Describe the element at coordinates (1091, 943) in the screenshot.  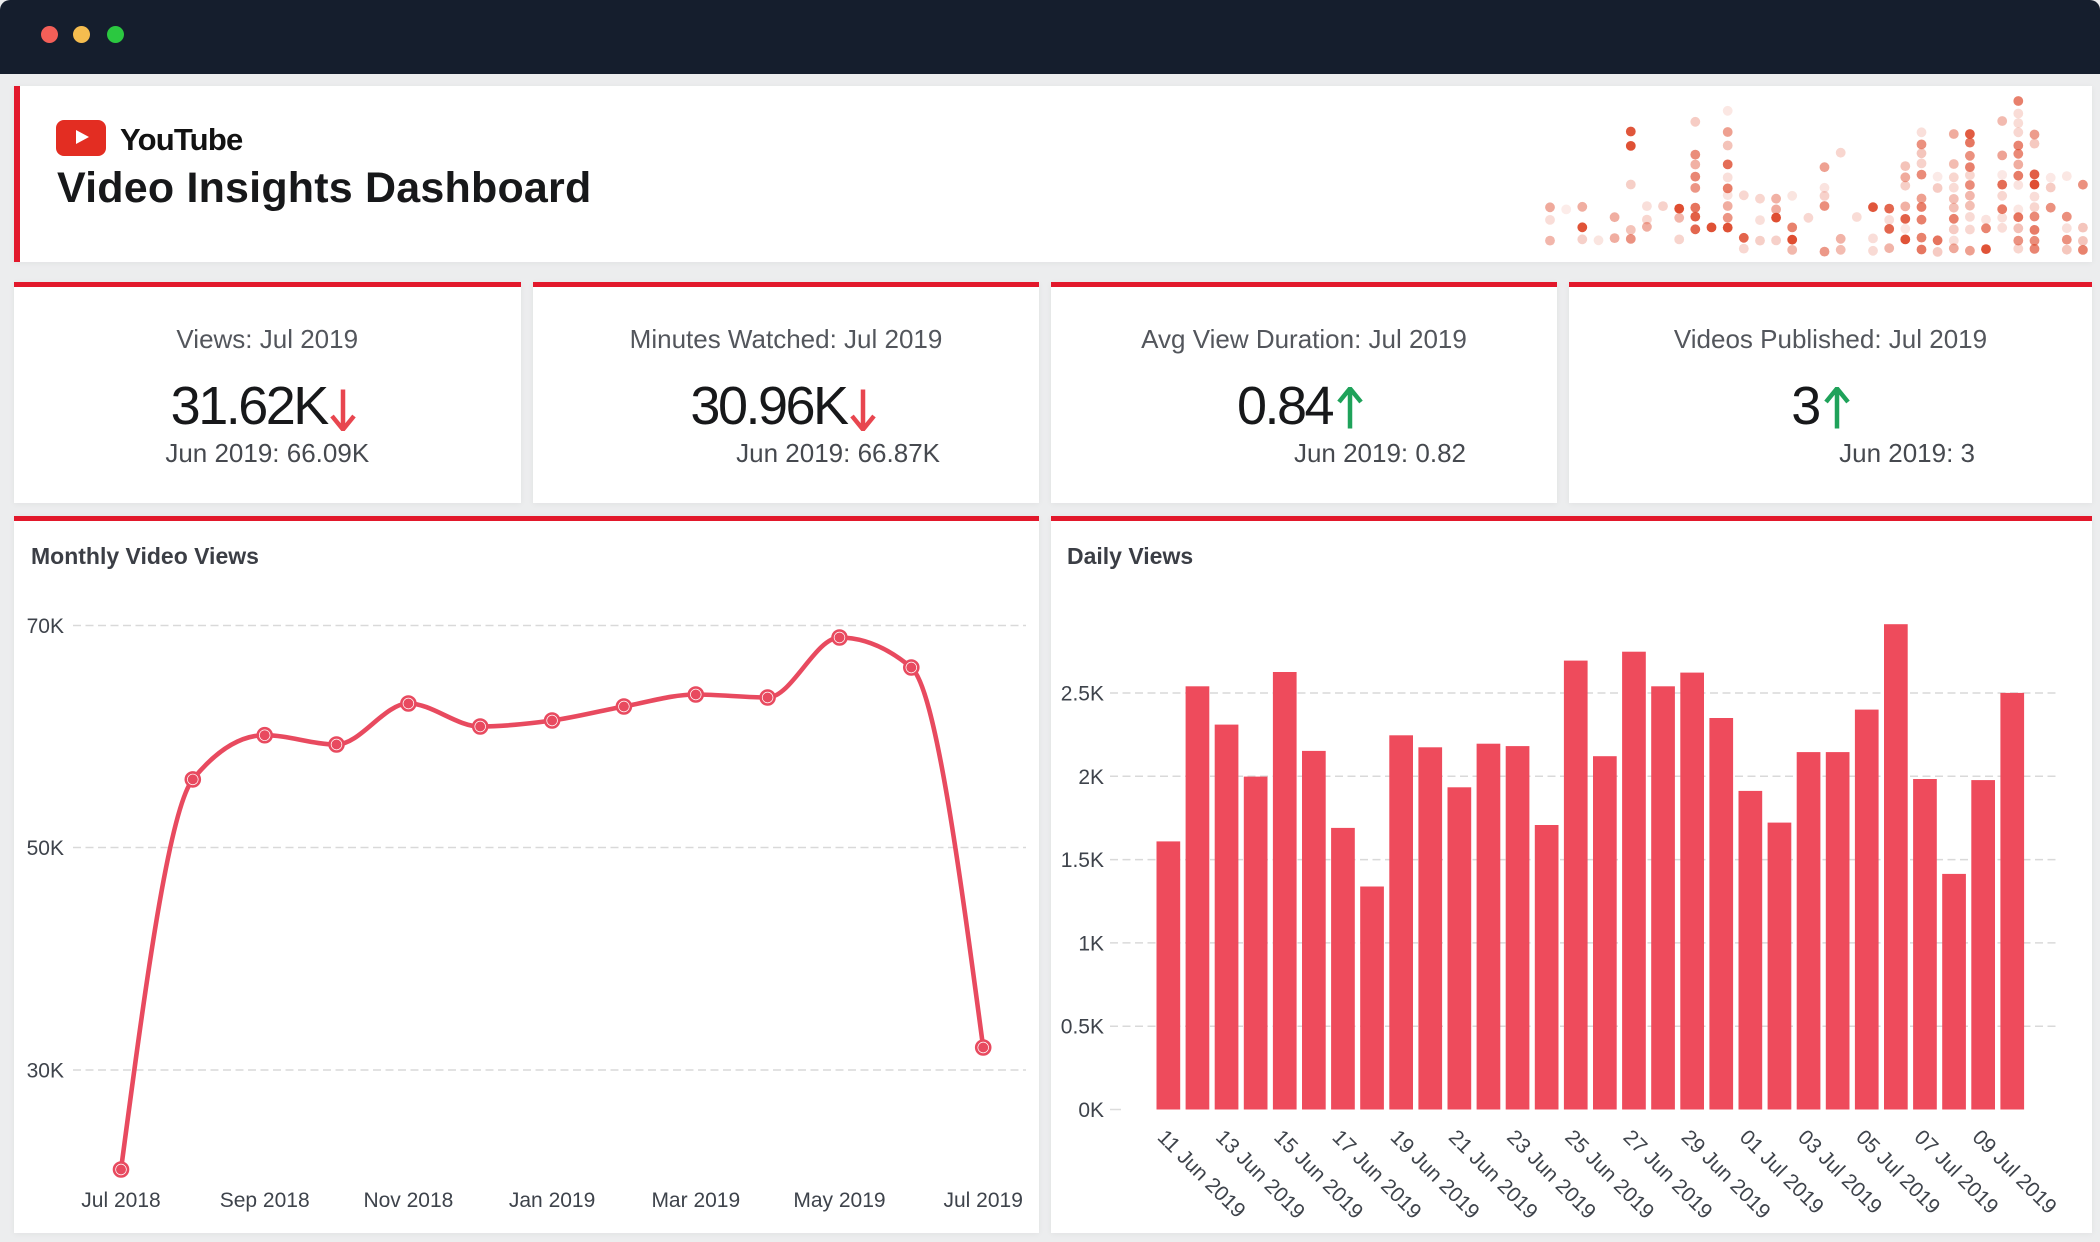
I see `svg-text: 1K` at that location.